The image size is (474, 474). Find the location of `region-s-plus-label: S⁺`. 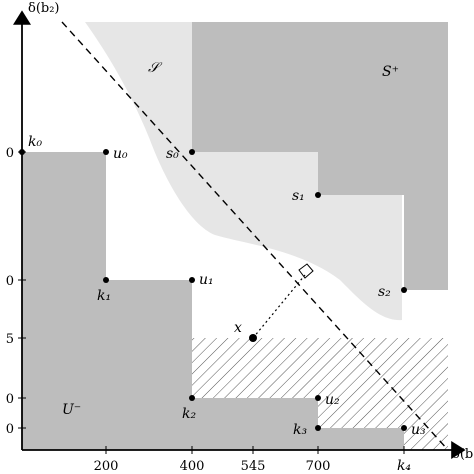

region-s-plus-label: S⁺ is located at coordinates (390, 72).